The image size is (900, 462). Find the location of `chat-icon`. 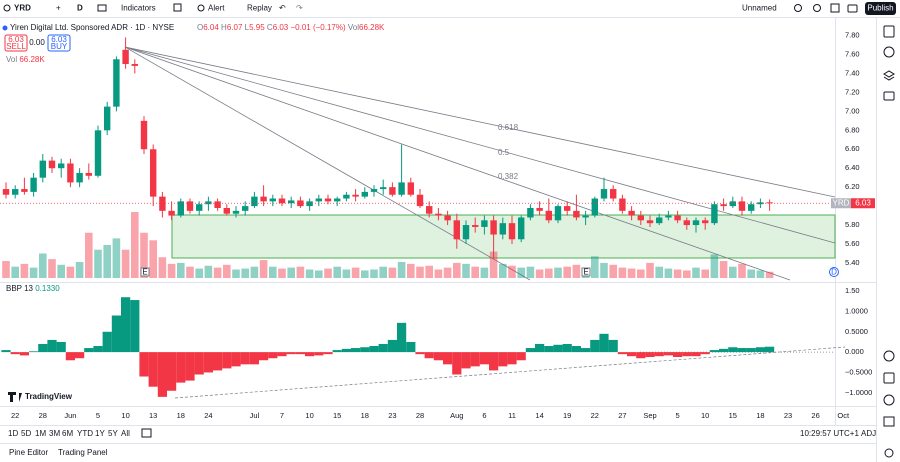

chat-icon is located at coordinates (889, 96).